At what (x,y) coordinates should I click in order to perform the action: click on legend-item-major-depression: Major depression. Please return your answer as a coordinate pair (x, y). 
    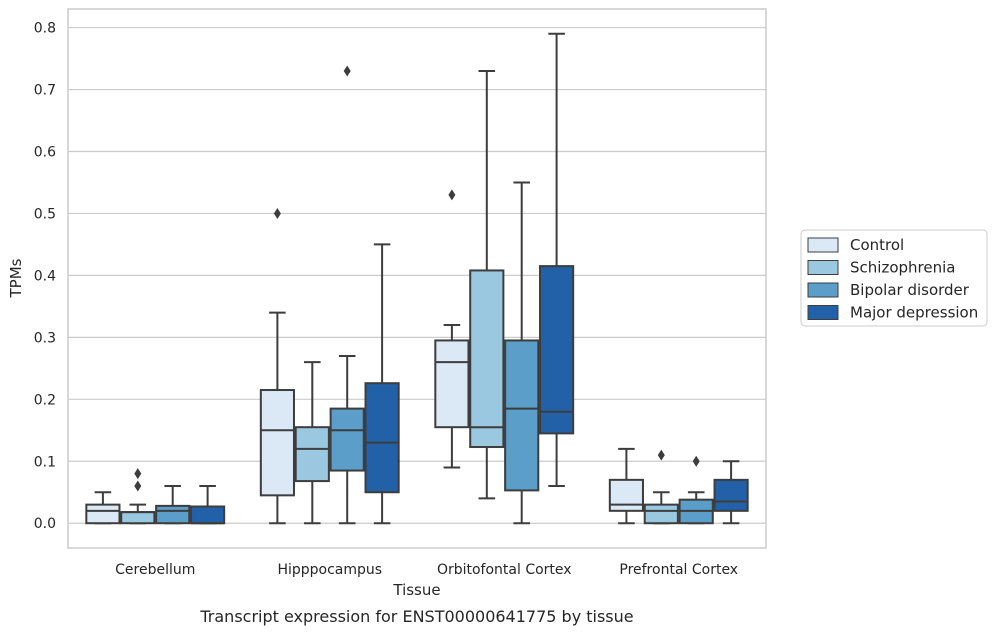
    Looking at the image, I should click on (892, 313).